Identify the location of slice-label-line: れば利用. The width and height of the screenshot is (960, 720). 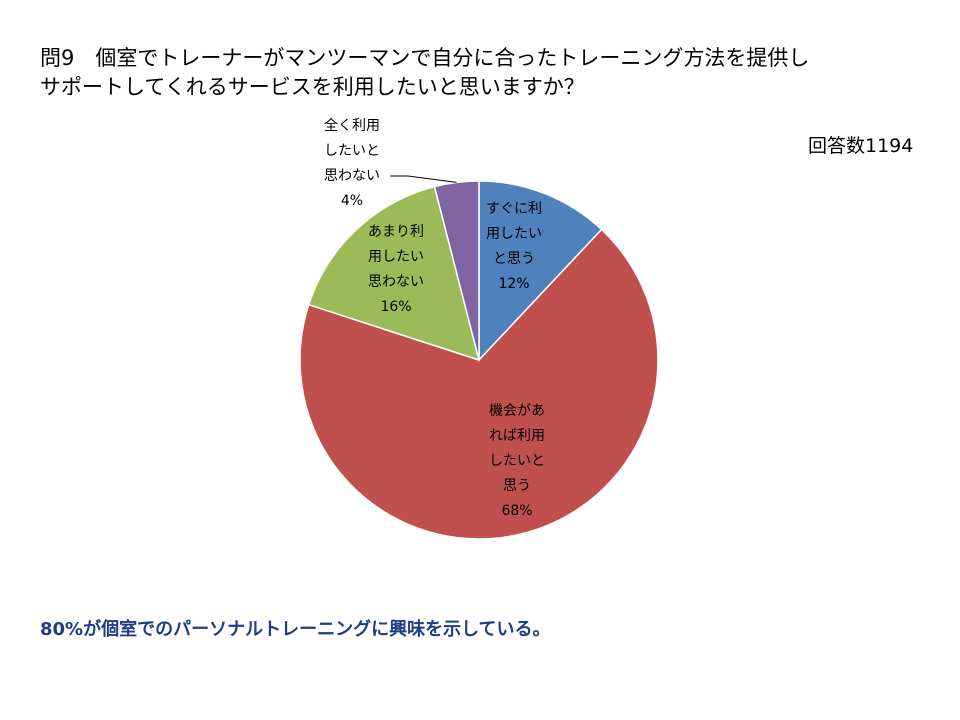
(517, 436).